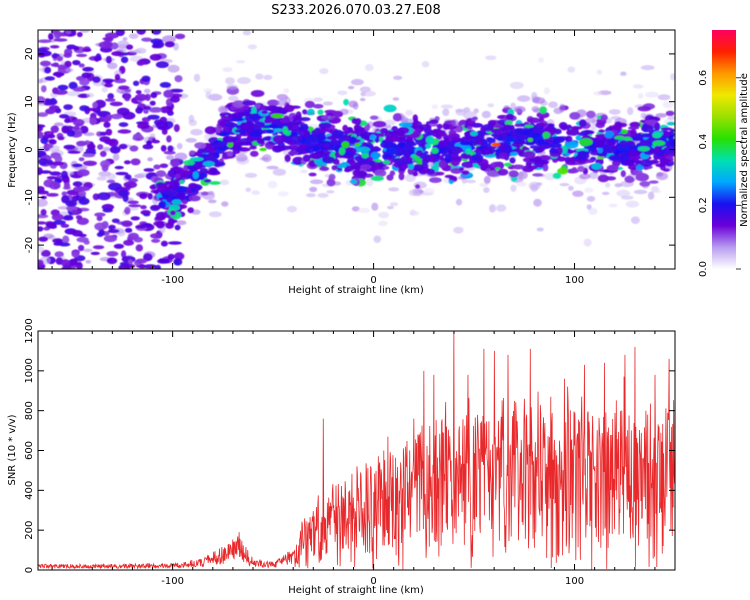 The width and height of the screenshot is (750, 600). Describe the element at coordinates (703, 78) in the screenshot. I see `colorbar-tick-label: 0.6` at that location.